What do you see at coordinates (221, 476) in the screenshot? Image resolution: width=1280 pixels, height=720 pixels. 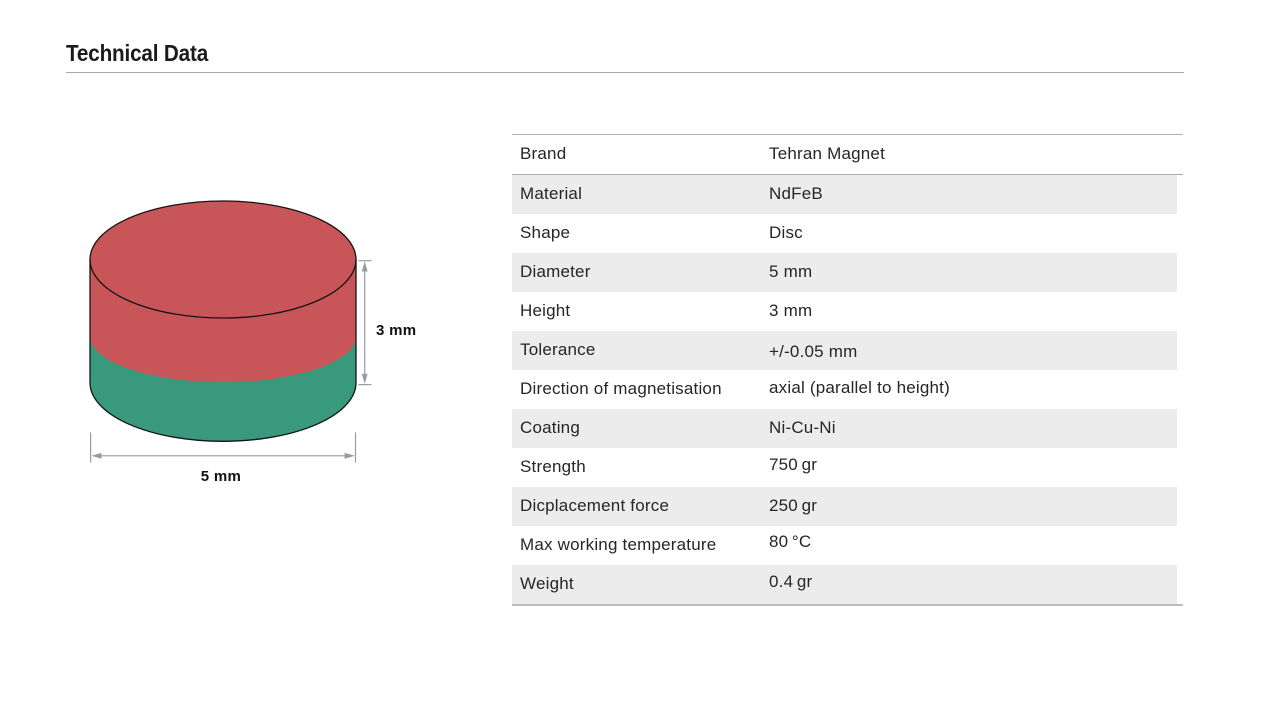 I see `svg-text: 5 mm` at bounding box center [221, 476].